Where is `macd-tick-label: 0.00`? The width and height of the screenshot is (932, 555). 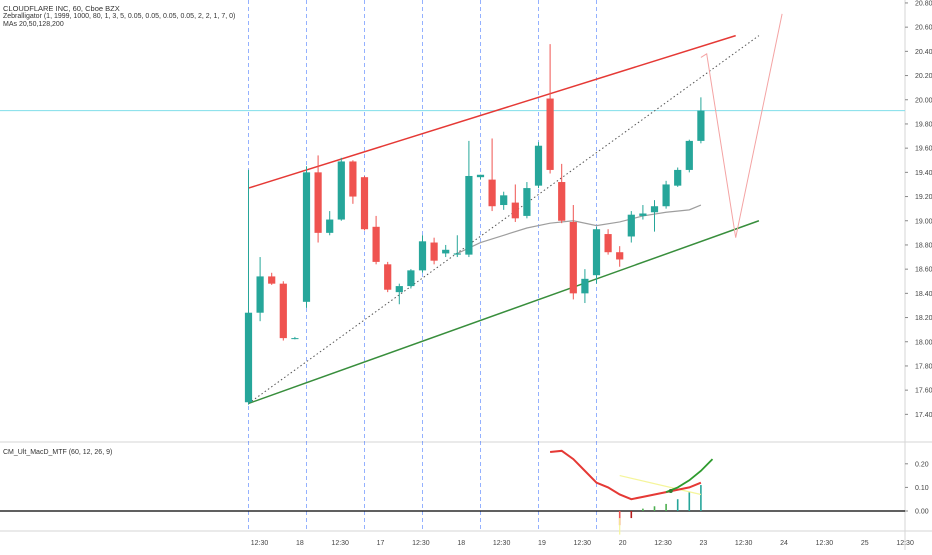 macd-tick-label: 0.00 is located at coordinates (922, 512).